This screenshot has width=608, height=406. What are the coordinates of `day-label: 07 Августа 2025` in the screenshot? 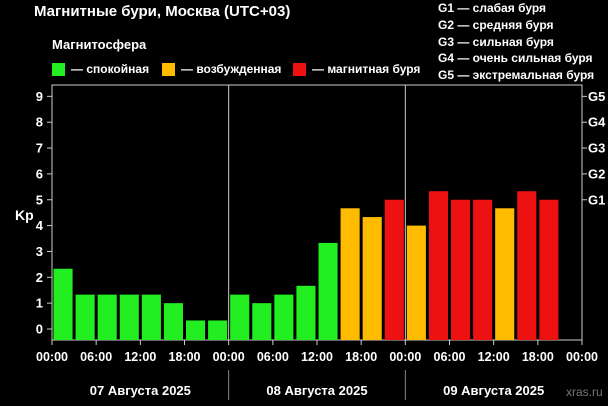 It's located at (140, 390).